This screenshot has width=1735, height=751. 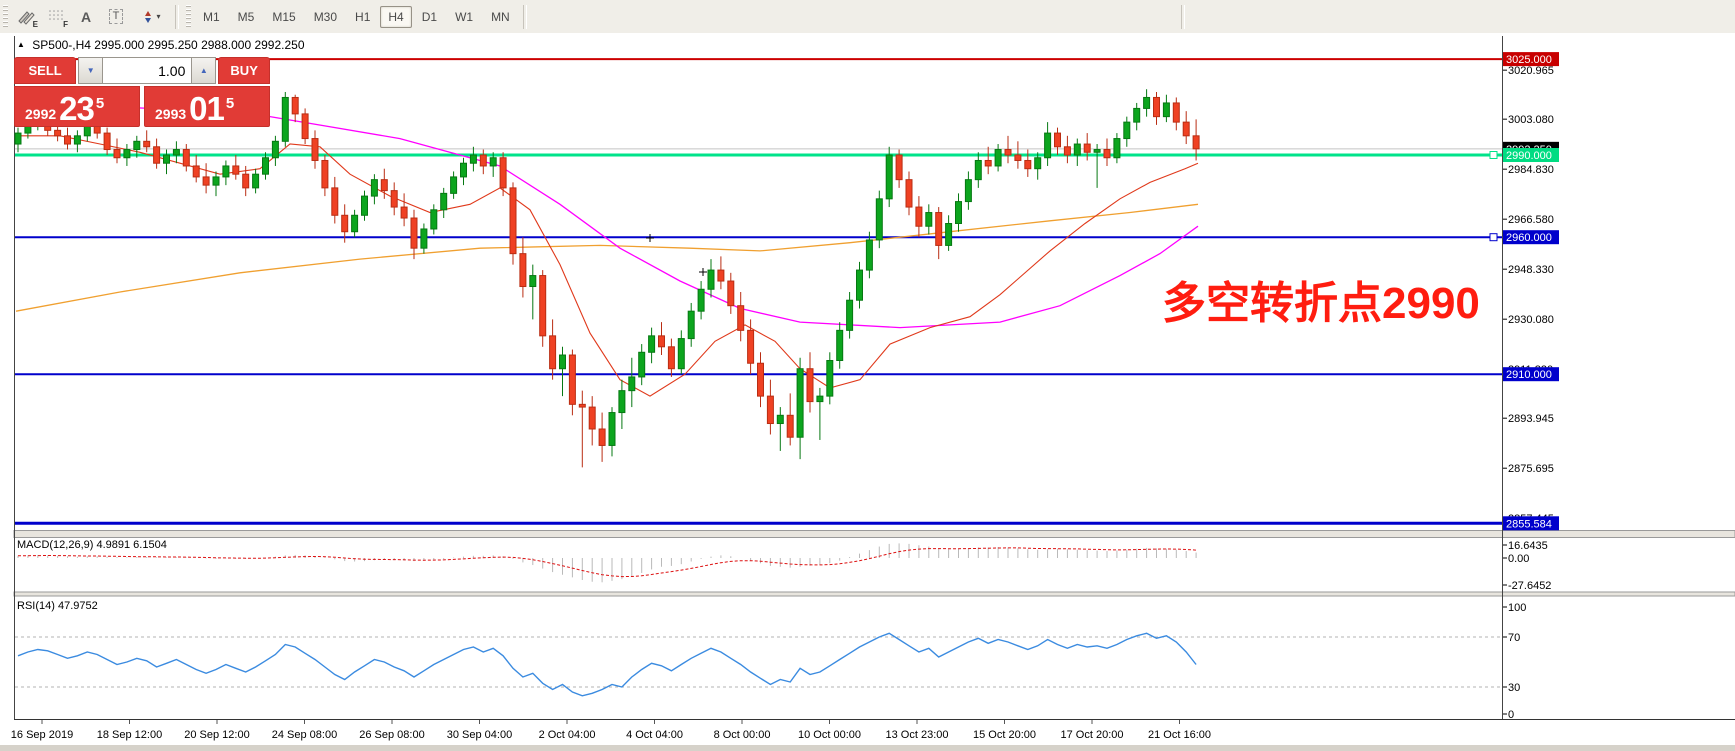 I want to click on tf-button-M15: M15, so click(x=284, y=16).